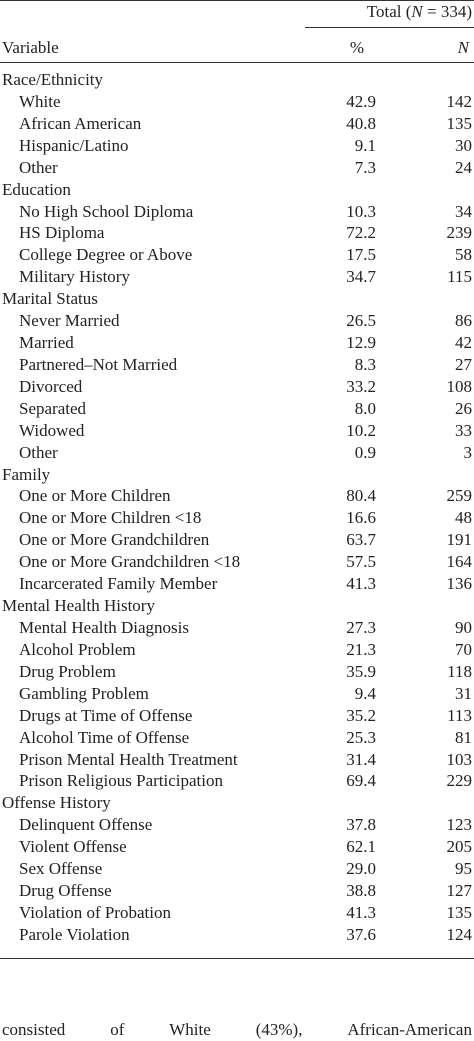 This screenshot has height=1041, width=474. Describe the element at coordinates (463, 167) in the screenshot. I see `row-count: 24` at that location.